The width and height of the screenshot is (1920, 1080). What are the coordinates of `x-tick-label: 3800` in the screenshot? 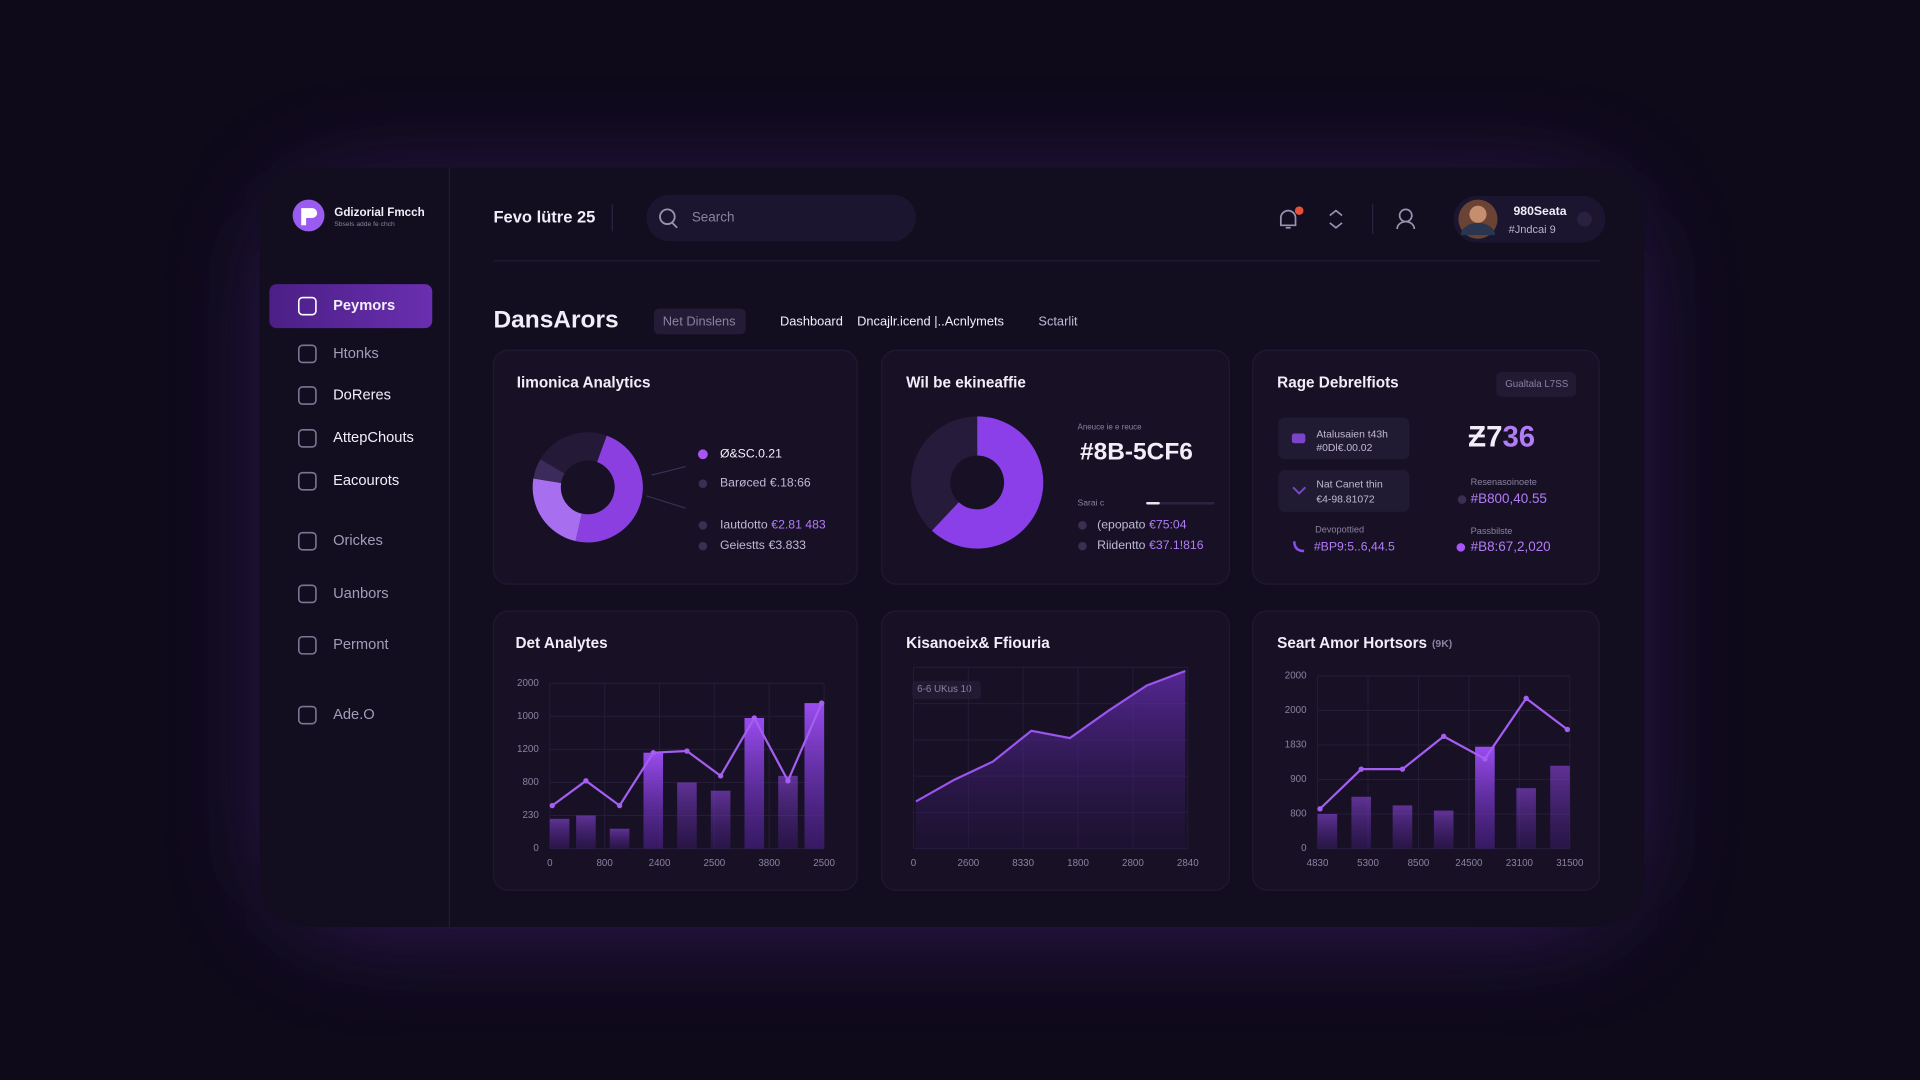 It's located at (769, 863).